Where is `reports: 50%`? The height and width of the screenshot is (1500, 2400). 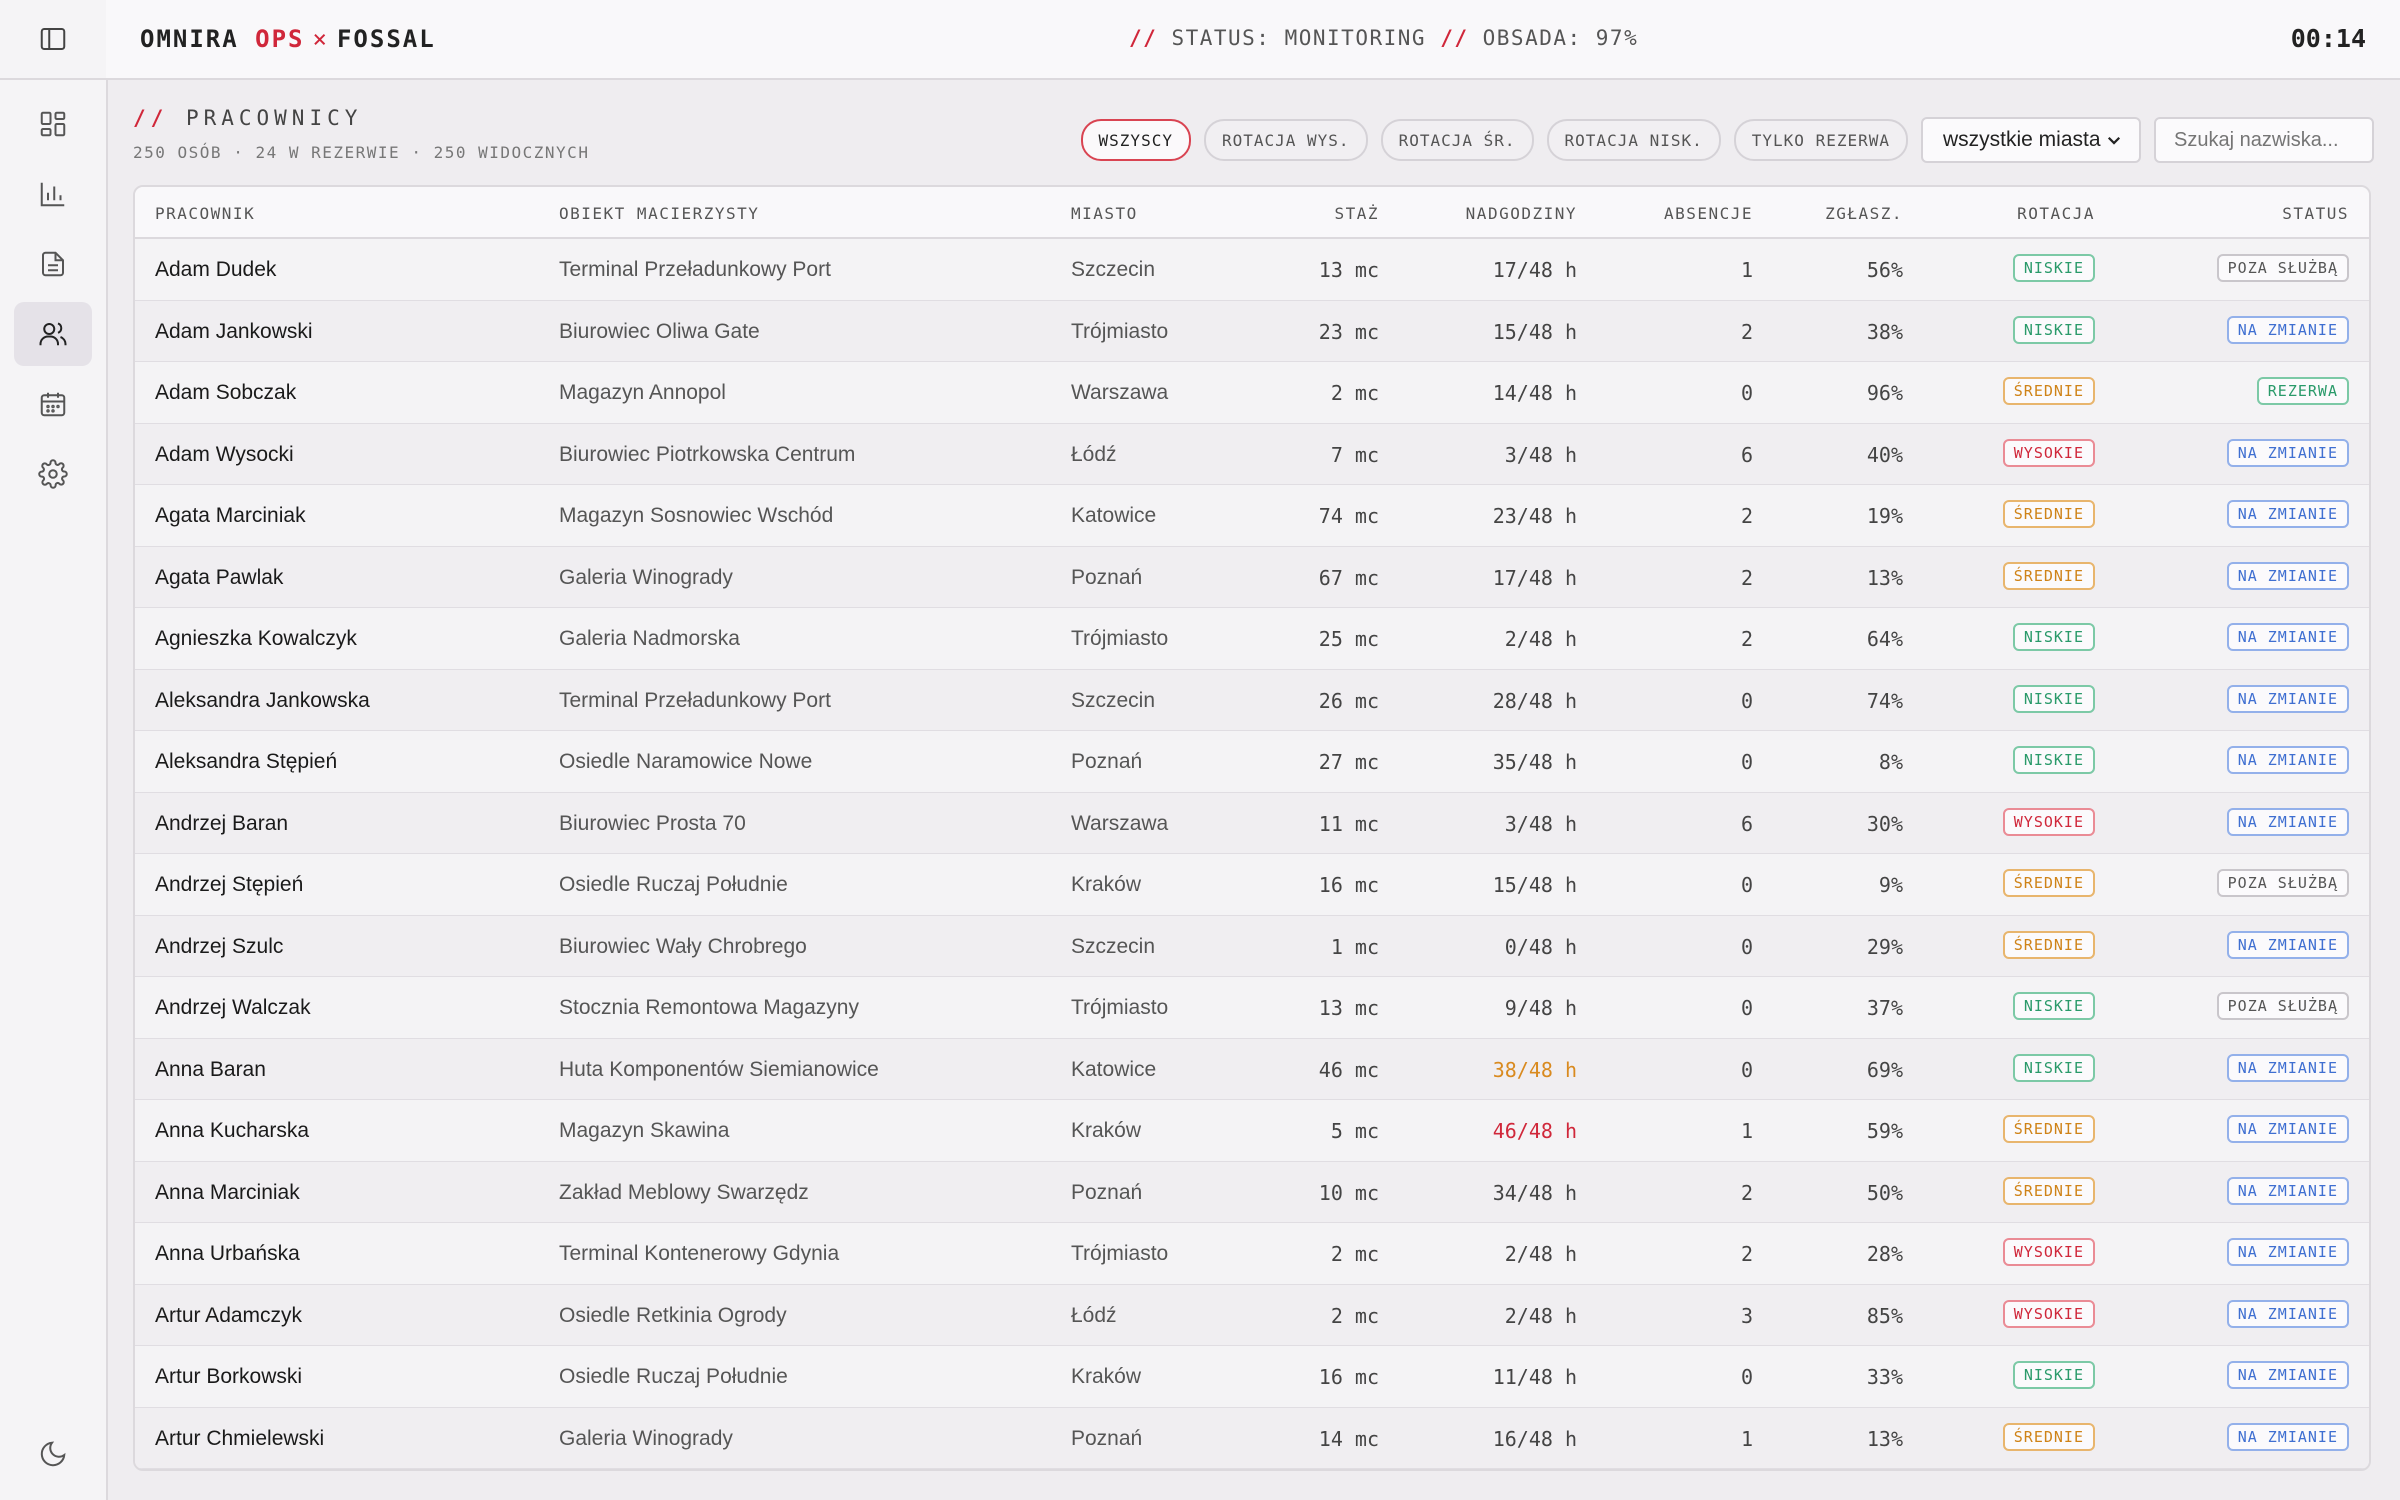
reports: 50% is located at coordinates (1884, 1192).